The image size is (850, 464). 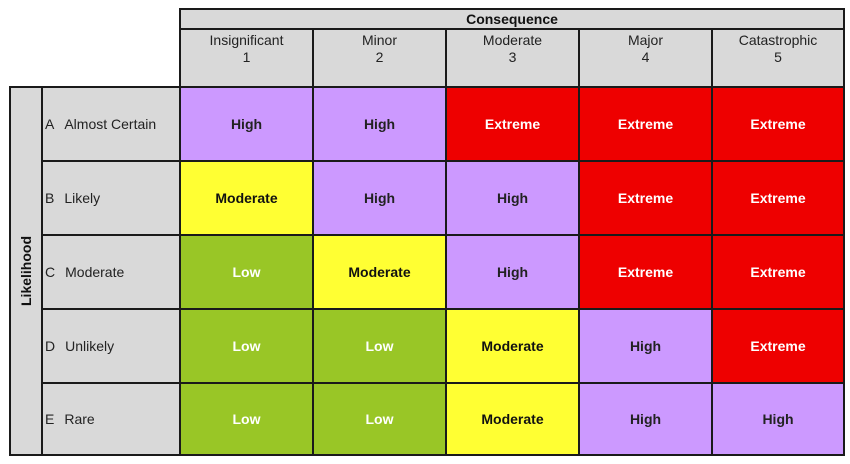 I want to click on column-header-name: Insignificant, so click(x=246, y=40).